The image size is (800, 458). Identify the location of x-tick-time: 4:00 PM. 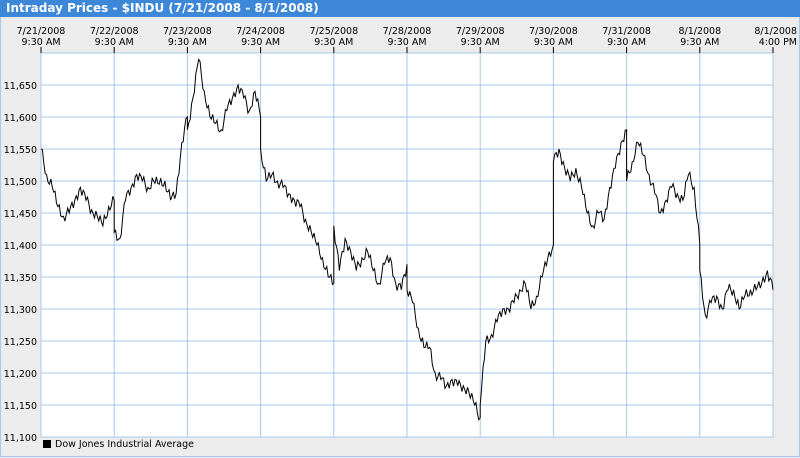
(778, 42).